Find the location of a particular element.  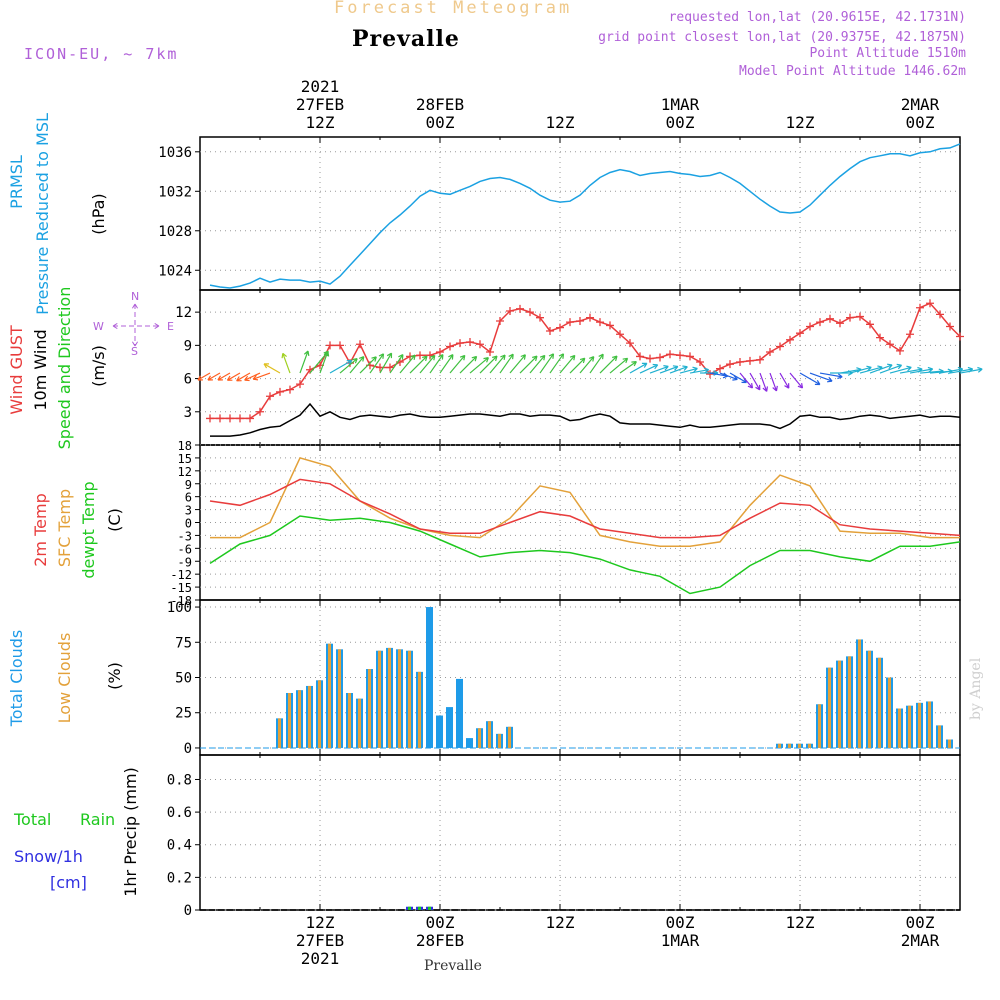

ytick-label: -6 is located at coordinates (185, 549).